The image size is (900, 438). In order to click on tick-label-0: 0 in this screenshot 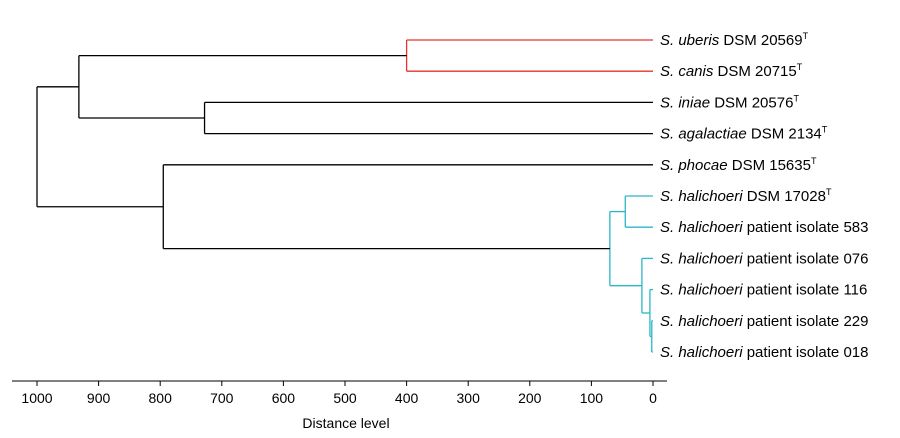, I will do `click(653, 398)`.